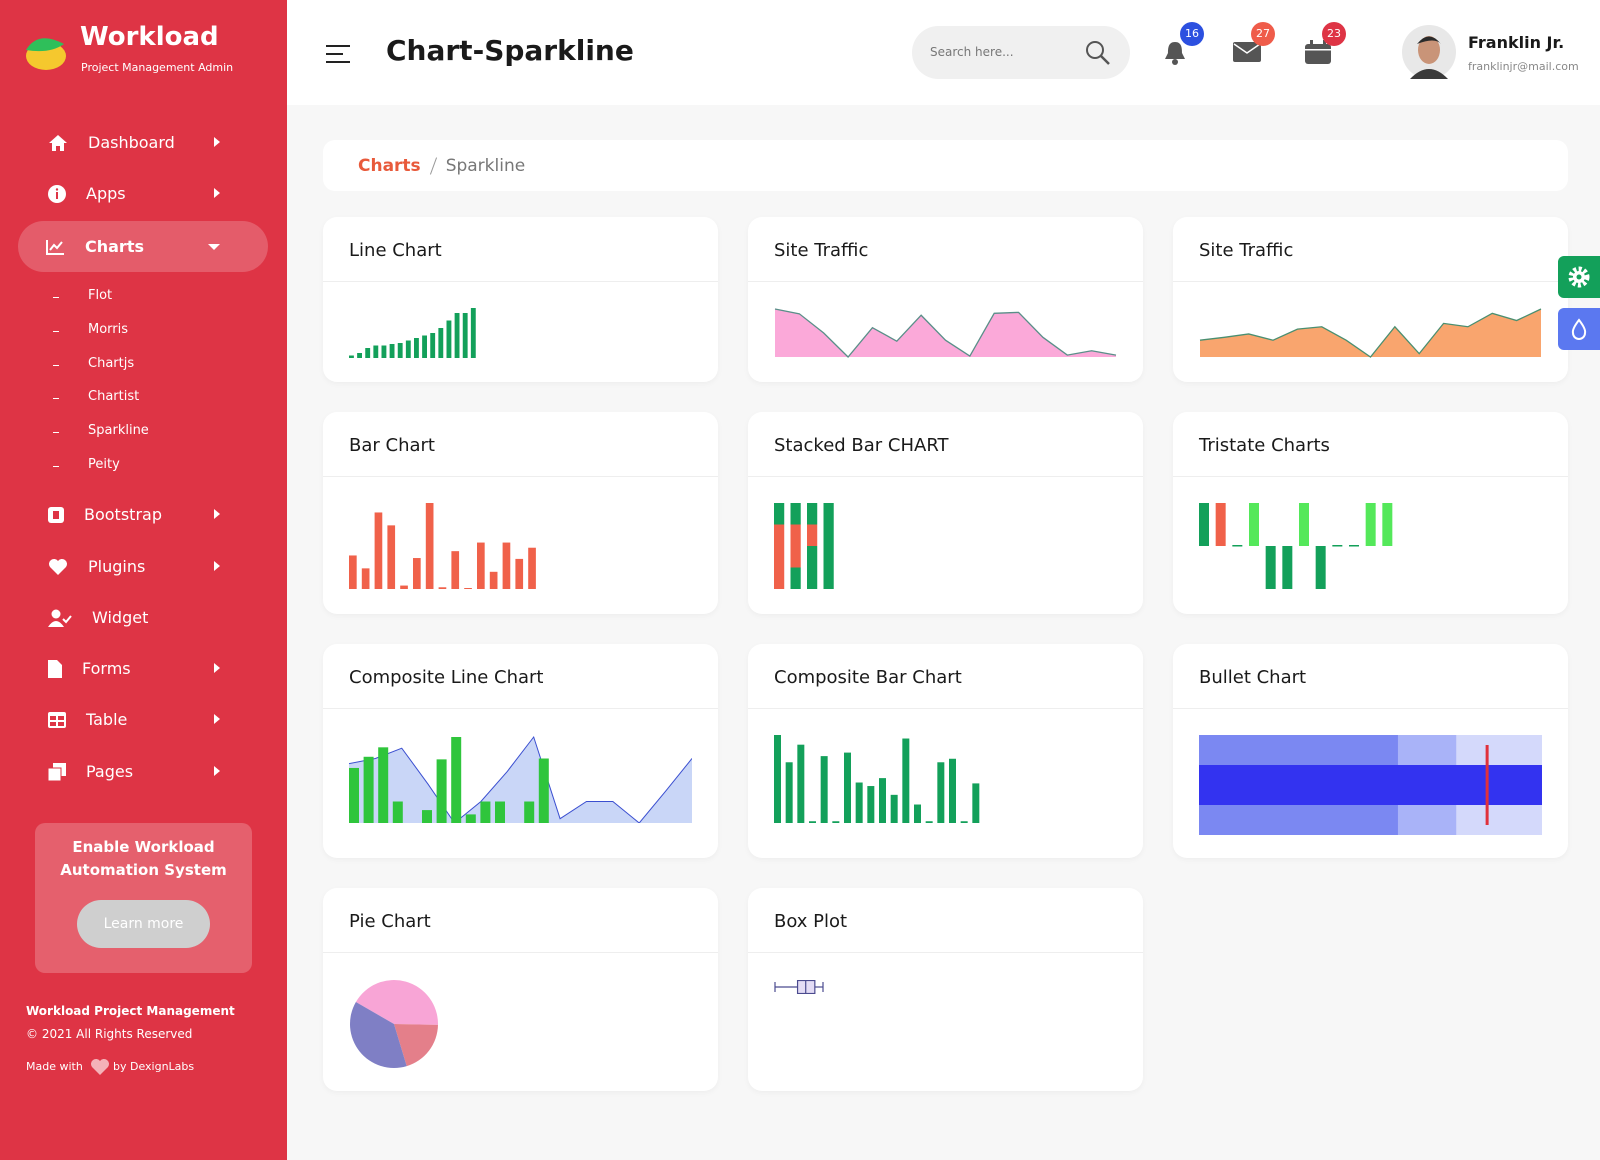 This screenshot has width=1600, height=1160. I want to click on theme-button, so click(1579, 329).